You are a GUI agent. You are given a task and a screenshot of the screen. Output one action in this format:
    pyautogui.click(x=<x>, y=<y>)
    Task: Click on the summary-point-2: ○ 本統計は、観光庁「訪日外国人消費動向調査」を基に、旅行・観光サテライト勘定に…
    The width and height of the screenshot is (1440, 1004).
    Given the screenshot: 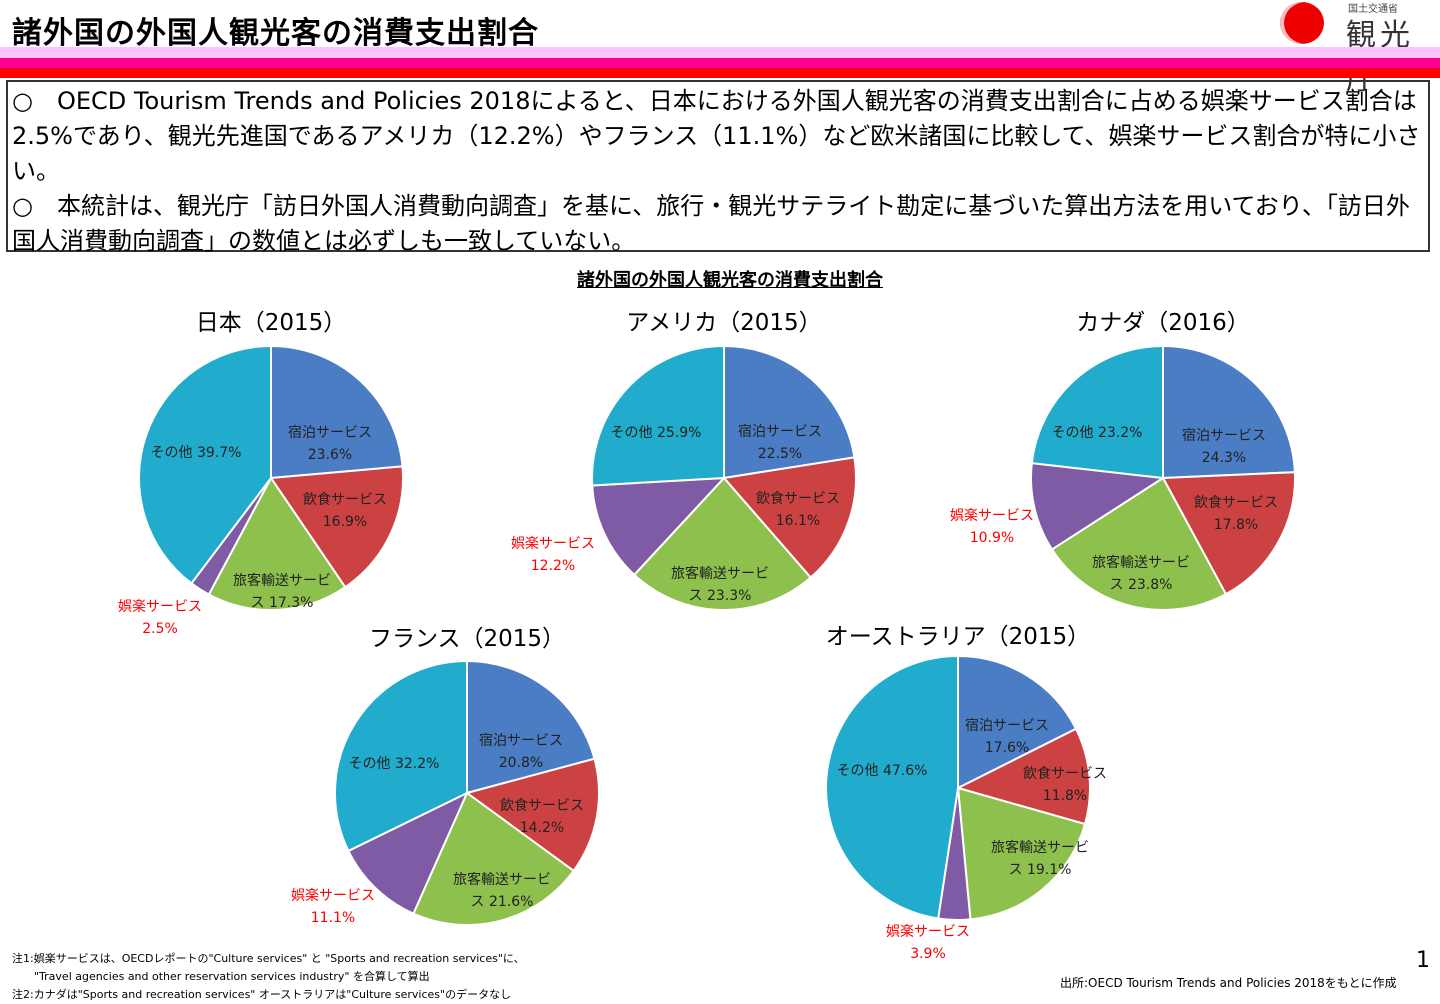 What is the action you would take?
    pyautogui.click(x=711, y=223)
    